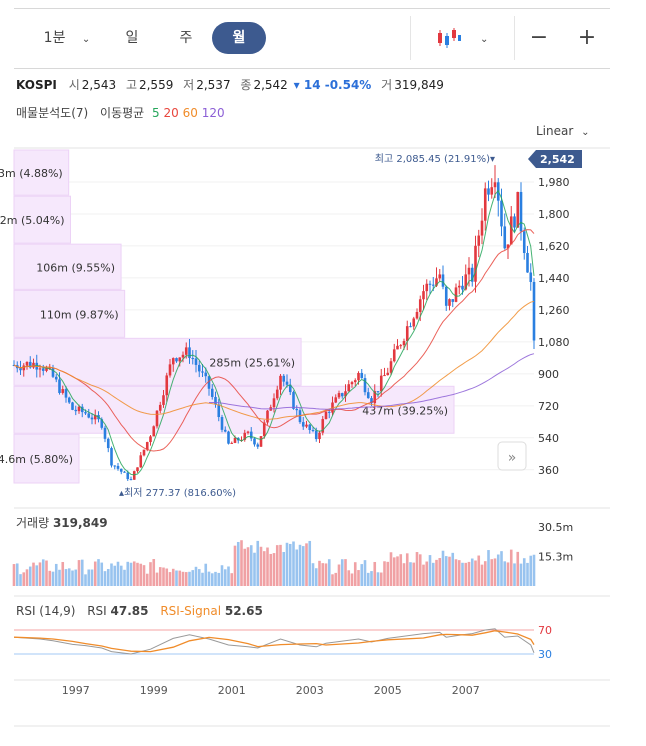 Image resolution: width=646 pixels, height=746 pixels. I want to click on indicator-legend: 매물분석도(7) 이동평균 5 20 60 120, so click(120, 112).